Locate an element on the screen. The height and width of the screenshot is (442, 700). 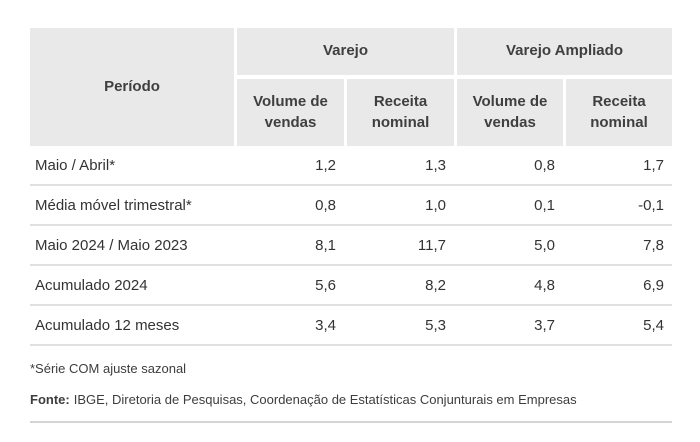
value-cell: 7,8 is located at coordinates (653, 245).